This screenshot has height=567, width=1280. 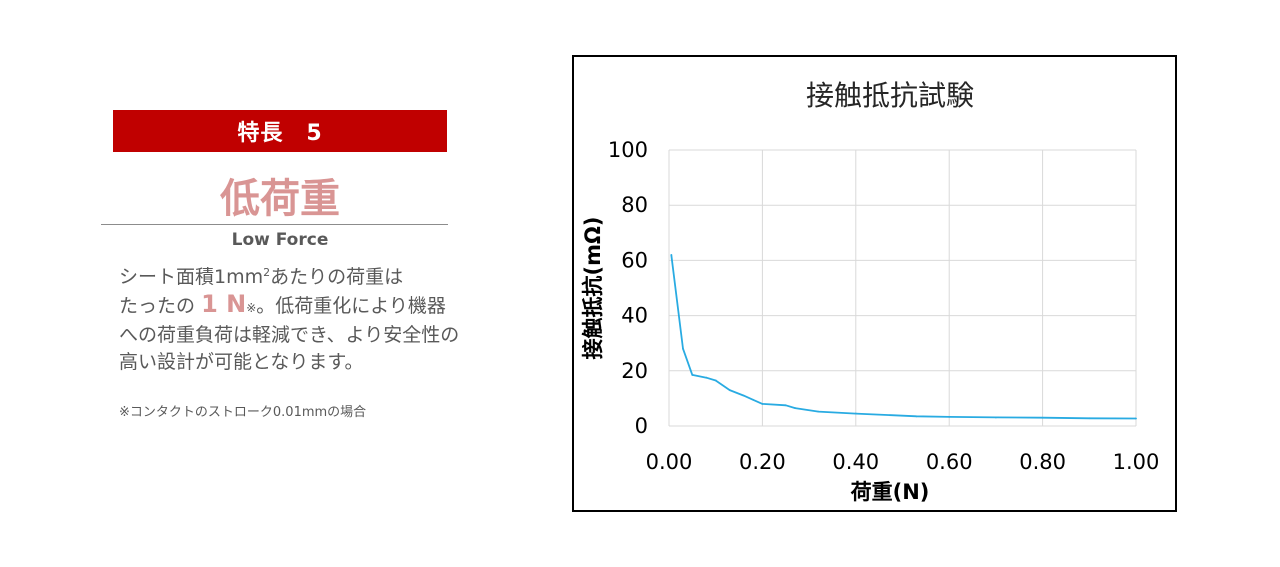 What do you see at coordinates (855, 462) in the screenshot?
I see `x-tick-label: 0.40` at bounding box center [855, 462].